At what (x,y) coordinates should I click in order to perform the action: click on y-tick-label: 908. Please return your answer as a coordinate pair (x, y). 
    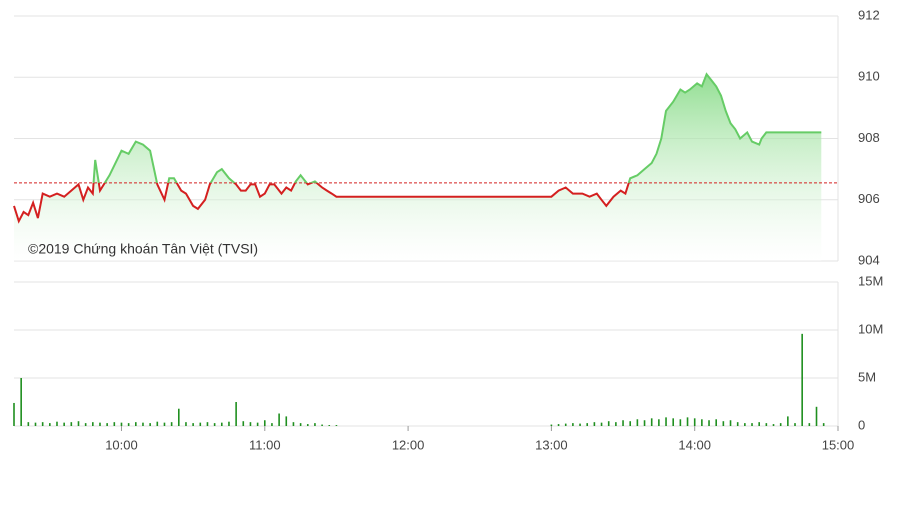
    Looking at the image, I should click on (869, 137).